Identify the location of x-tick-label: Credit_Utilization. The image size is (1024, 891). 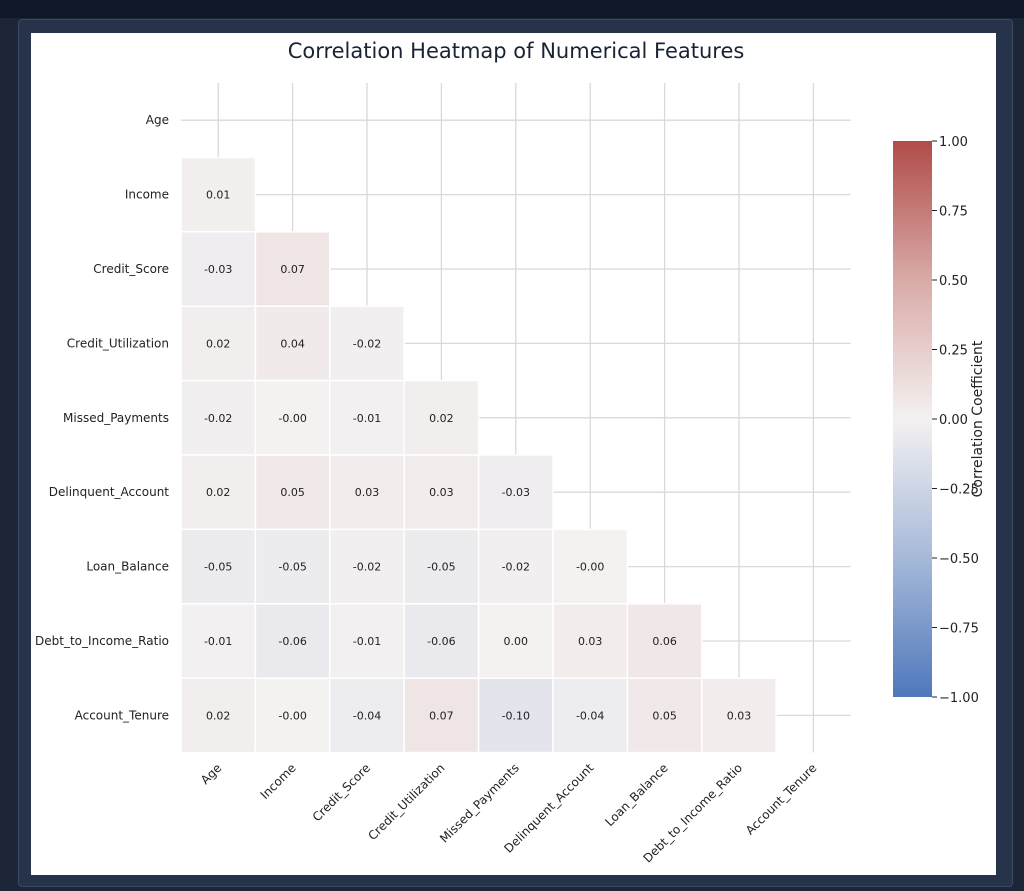
(406, 802).